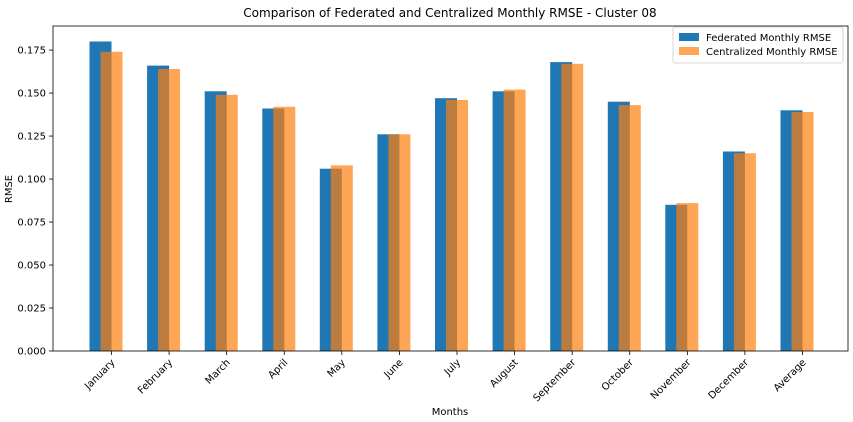 This screenshot has height=422, width=853. Describe the element at coordinates (671, 379) in the screenshot. I see `x-tick-label-november: November` at that location.